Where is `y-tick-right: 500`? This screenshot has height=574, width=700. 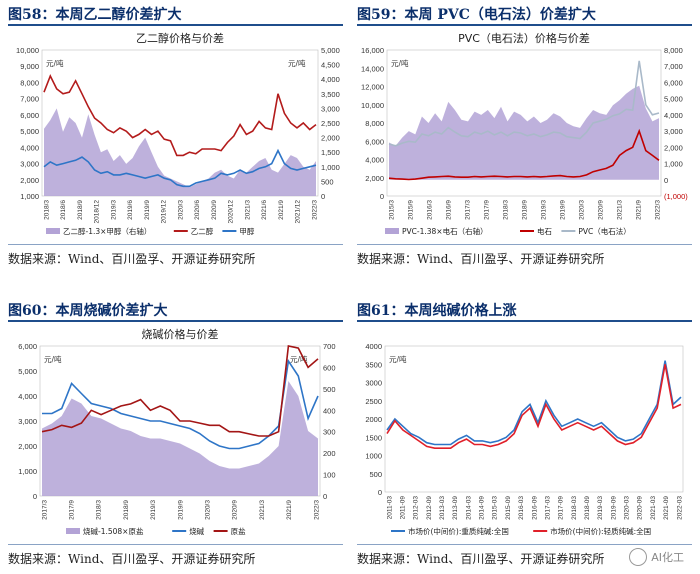 y-tick-right: 500 is located at coordinates (327, 181).